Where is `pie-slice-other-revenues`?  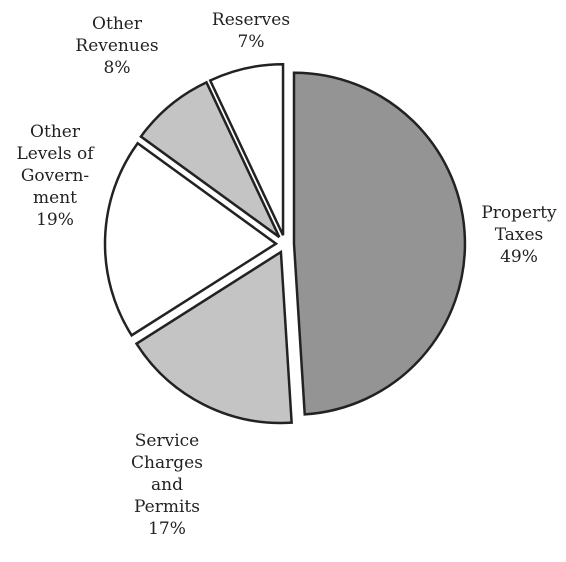 pie-slice-other-revenues is located at coordinates (210, 159).